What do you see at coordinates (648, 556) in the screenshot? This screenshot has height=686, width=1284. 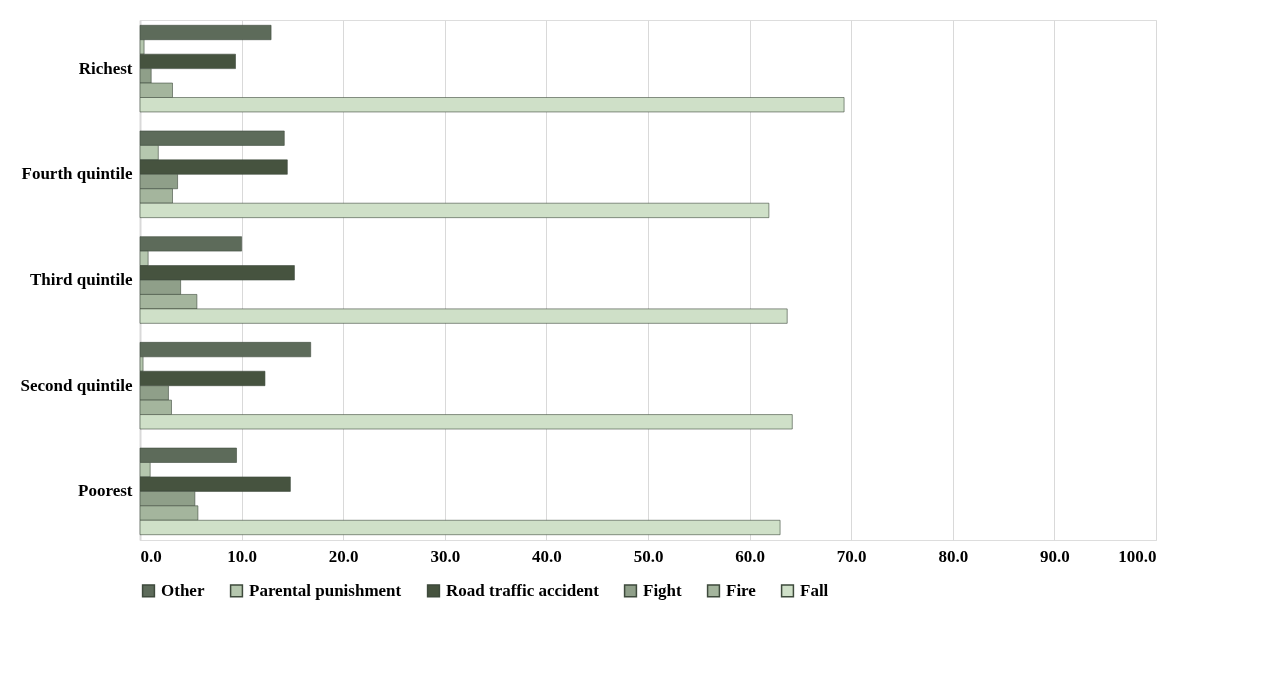 I see `x-tick-label: 50.0` at bounding box center [648, 556].